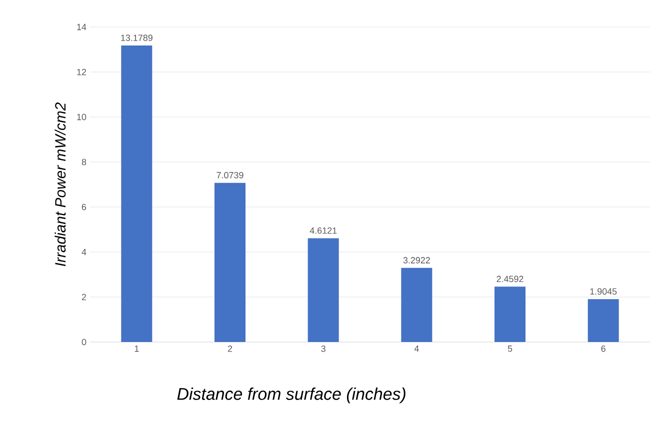  Describe the element at coordinates (84, 252) in the screenshot. I see `y-tick-label: 4` at that location.